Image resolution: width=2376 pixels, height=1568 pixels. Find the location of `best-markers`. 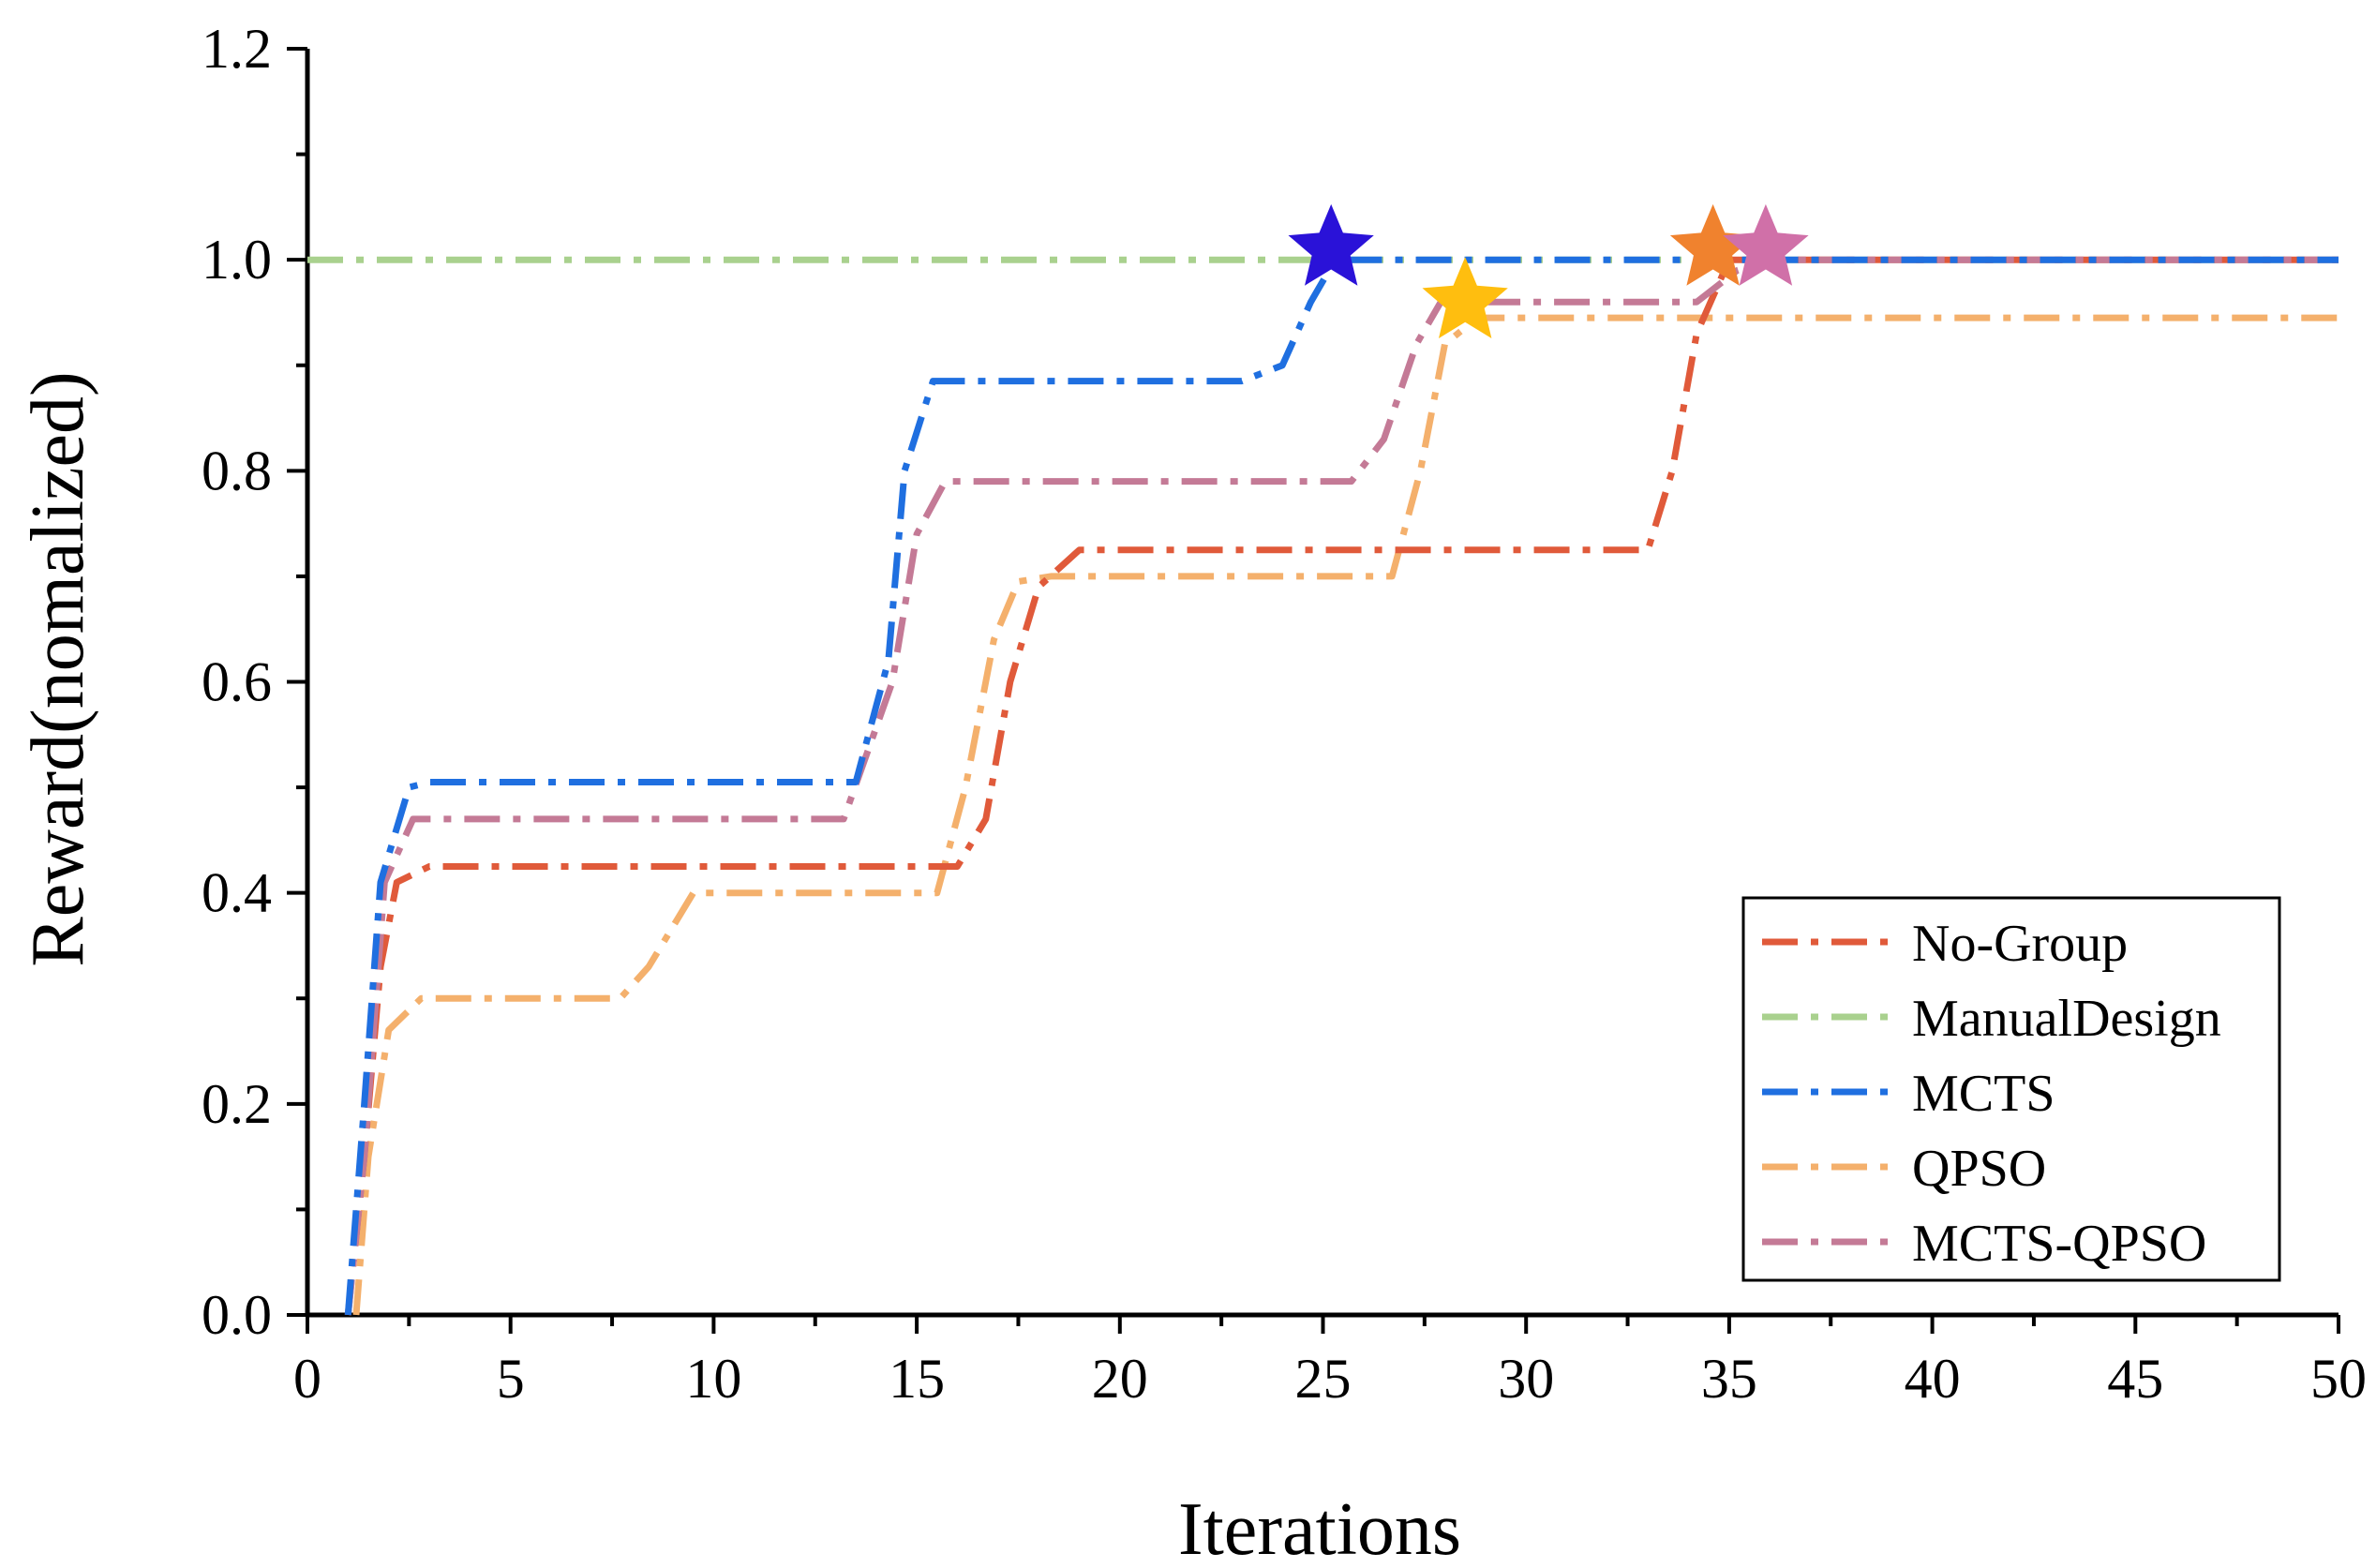

best-markers is located at coordinates (1548, 271).